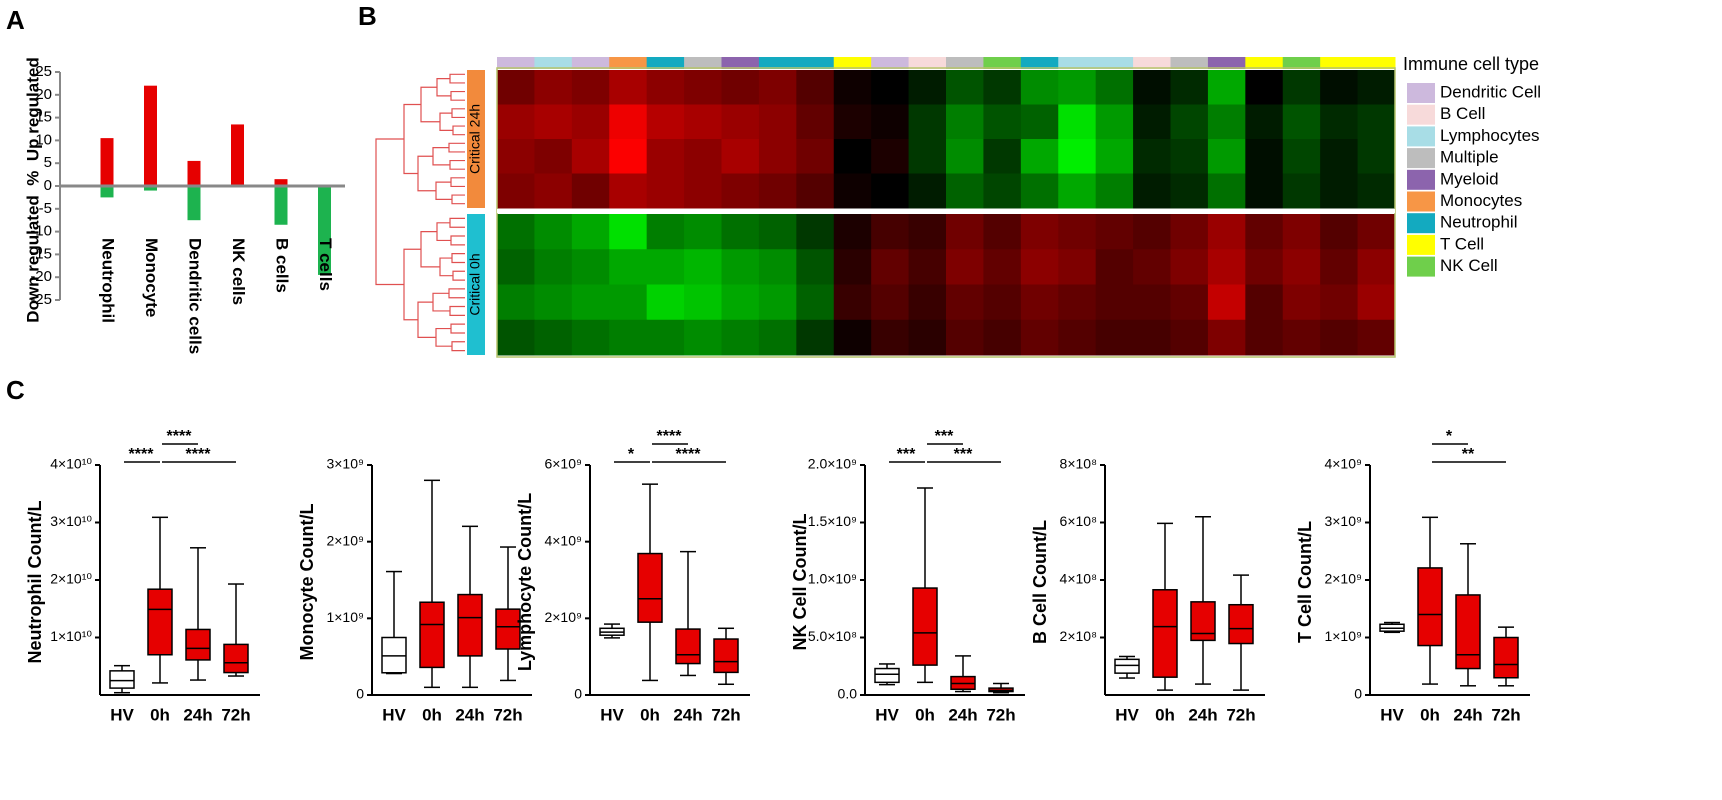 The height and width of the screenshot is (800, 1722). I want to click on y-axis-title: Lymphocyte Count/L, so click(525, 582).